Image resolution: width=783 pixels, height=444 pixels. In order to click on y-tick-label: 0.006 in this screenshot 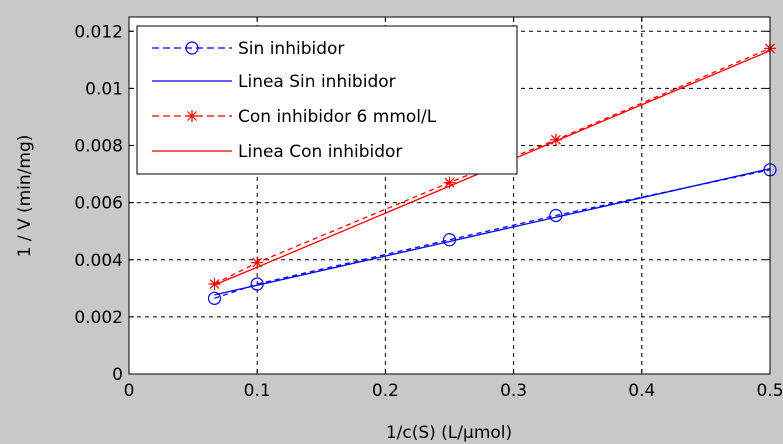, I will do `click(98, 204)`.